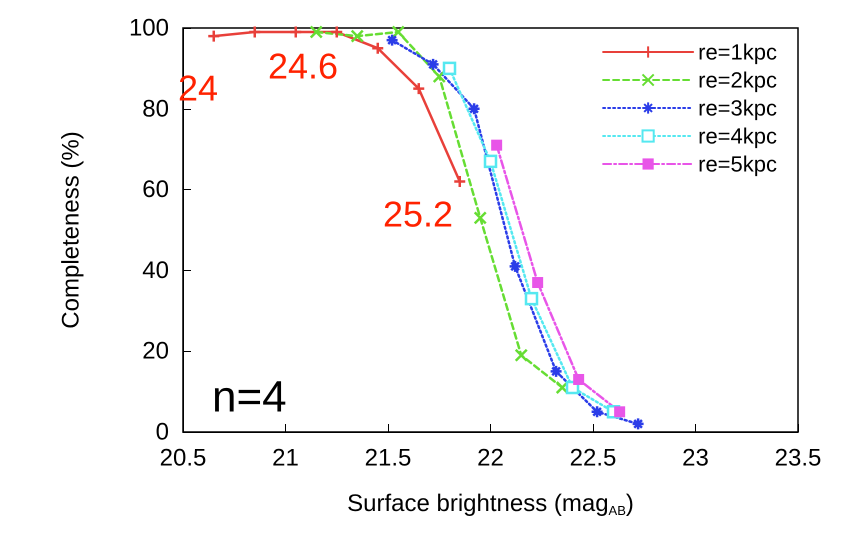 This screenshot has height=543, width=852. I want to click on annotation: 25.2, so click(418, 214).